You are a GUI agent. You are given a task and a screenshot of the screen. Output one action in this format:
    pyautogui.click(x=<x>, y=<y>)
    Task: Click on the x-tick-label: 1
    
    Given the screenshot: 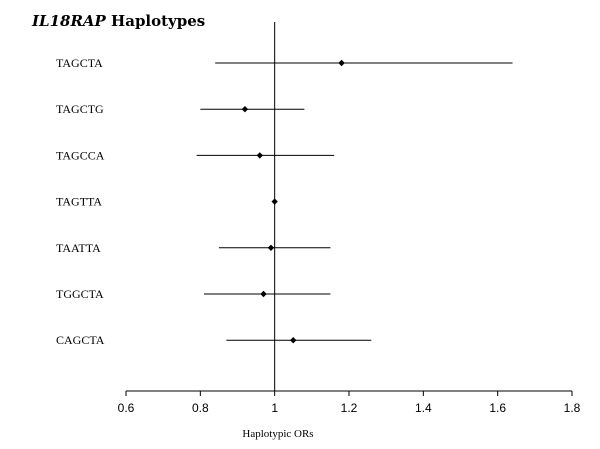 What is the action you would take?
    pyautogui.click(x=274, y=408)
    